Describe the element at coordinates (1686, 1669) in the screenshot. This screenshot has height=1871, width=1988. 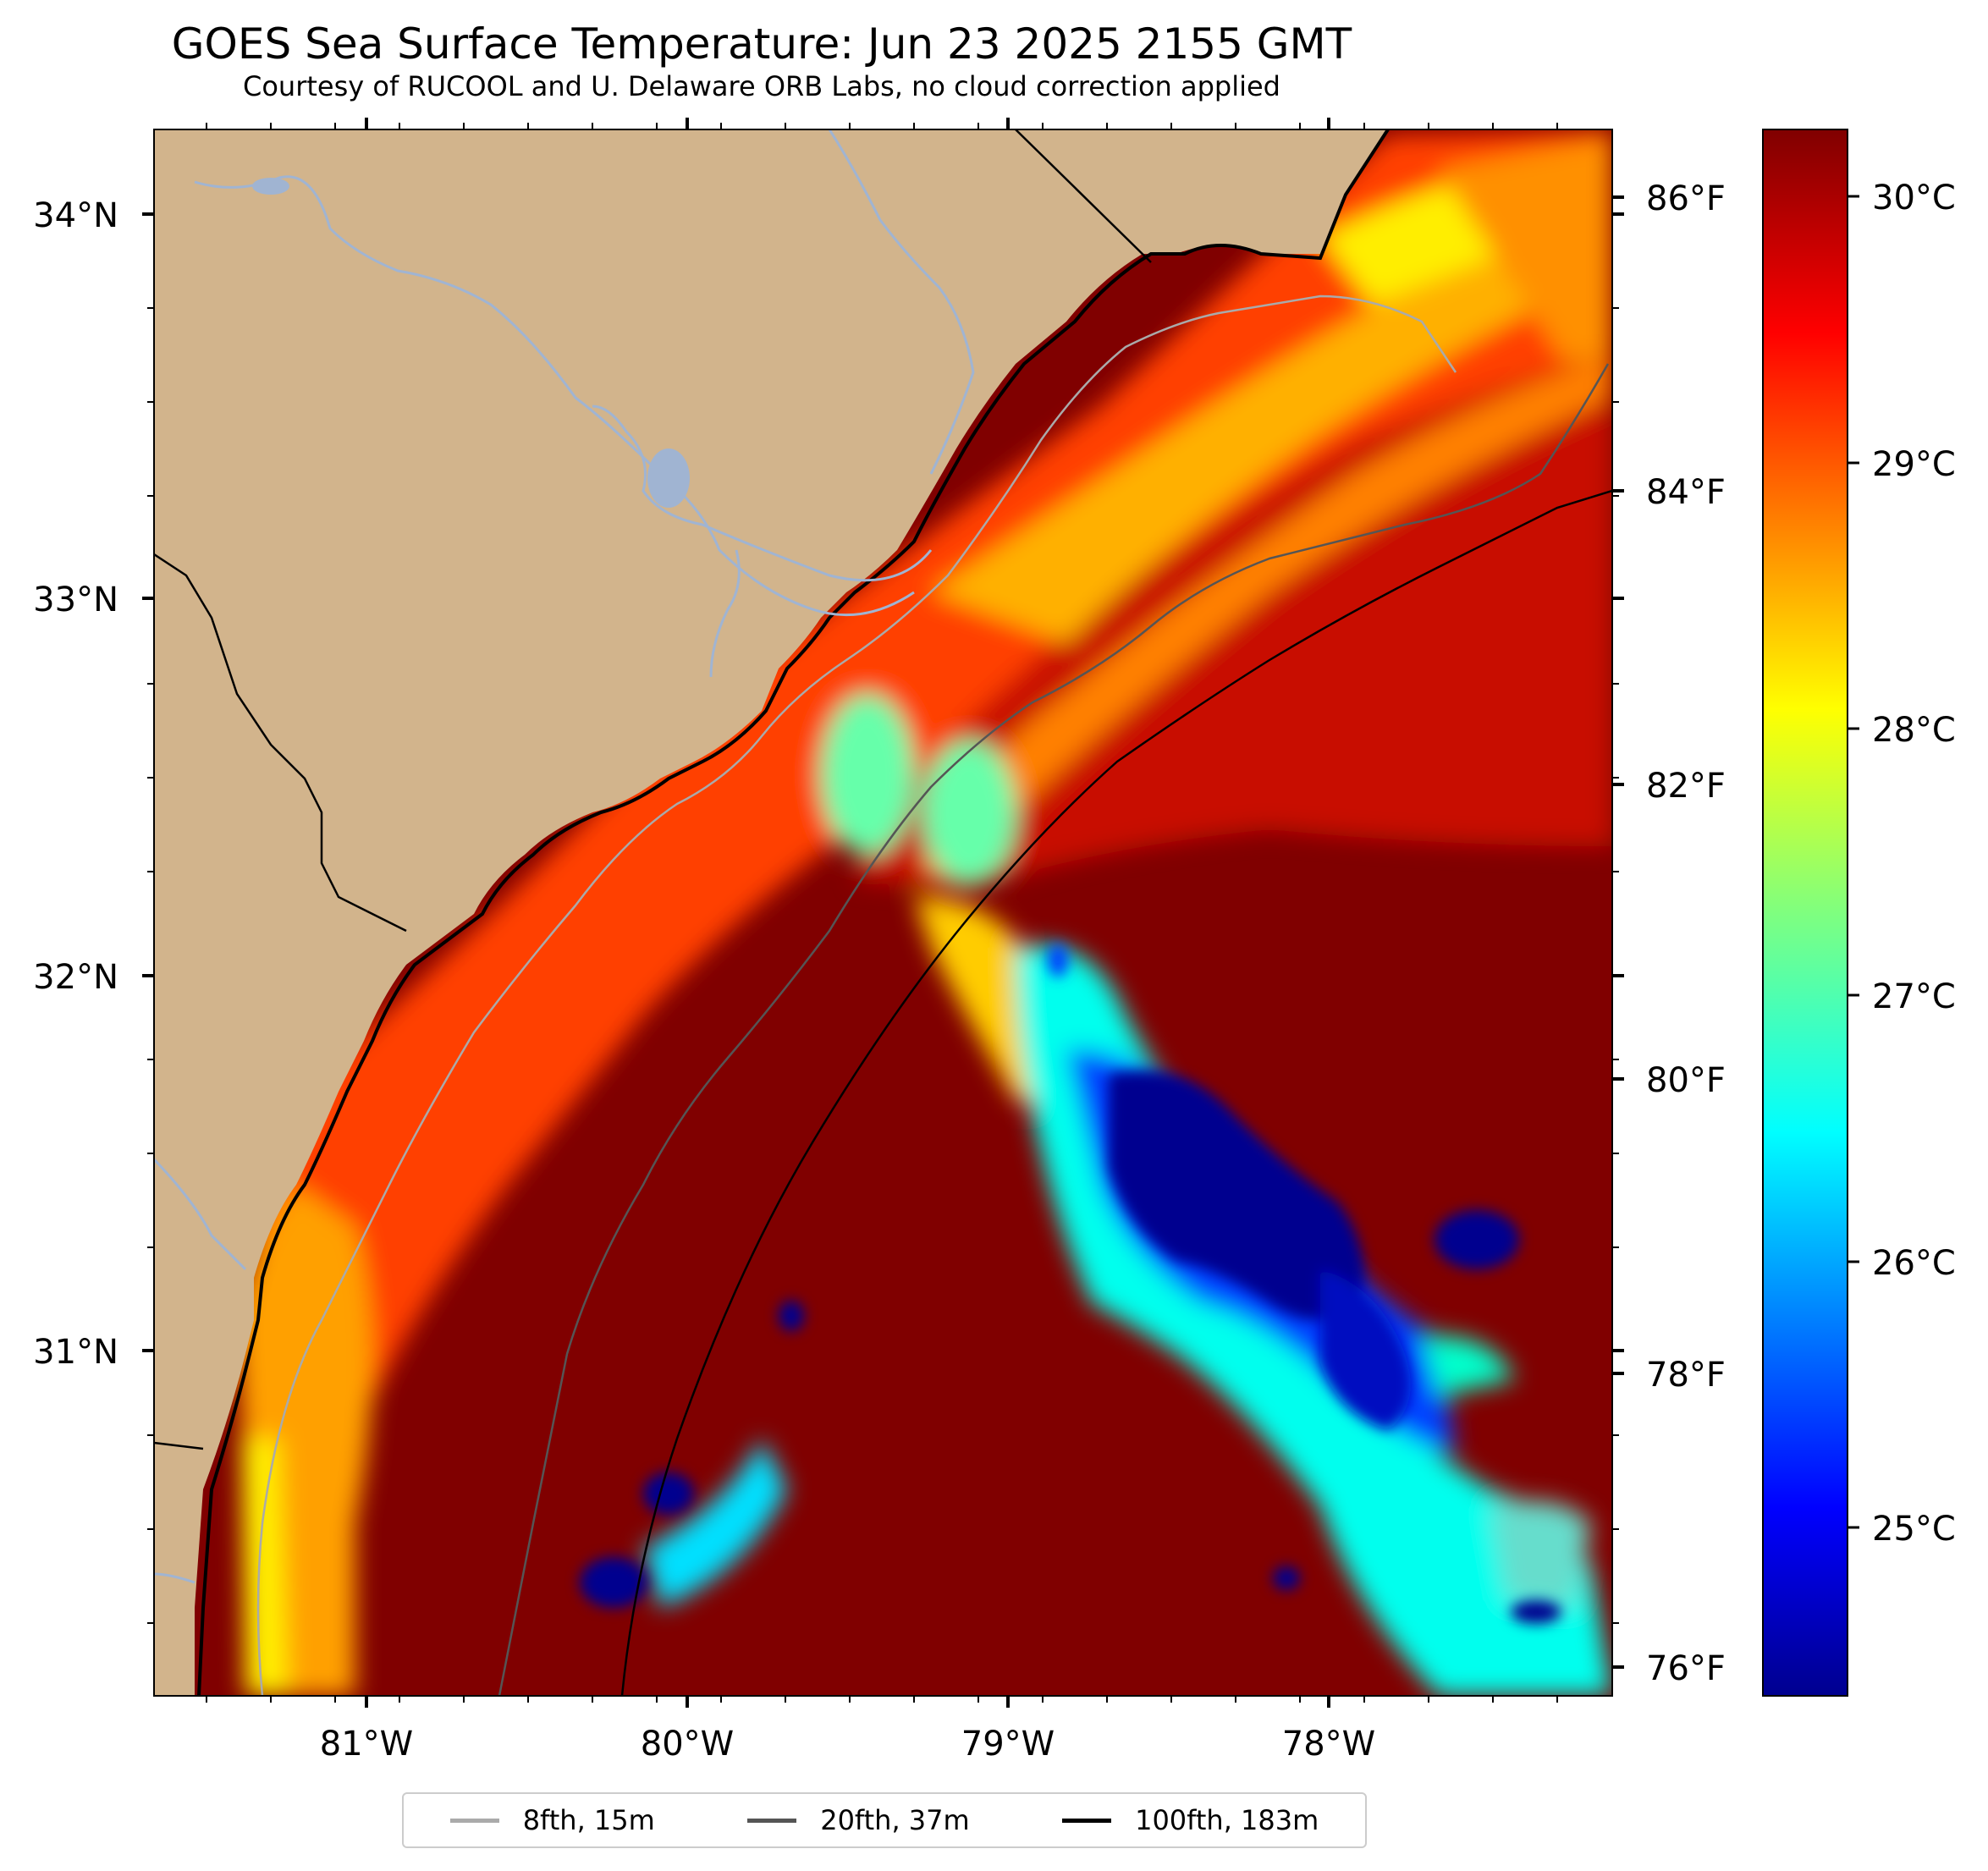
I see `fahrenheit-label: 76°F` at that location.